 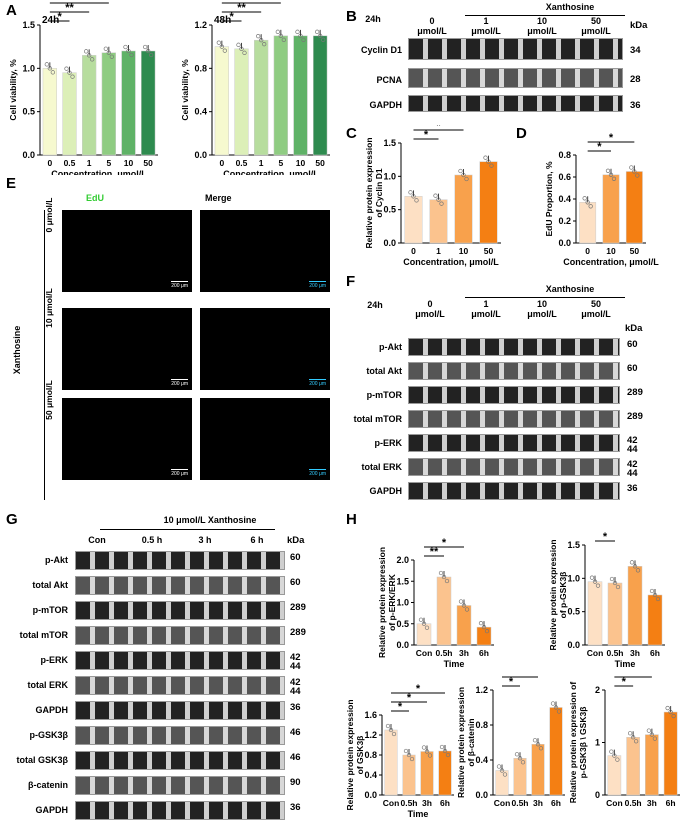 What do you see at coordinates (80, 2) in the screenshot?
I see `sig-mark: ***` at bounding box center [80, 2].